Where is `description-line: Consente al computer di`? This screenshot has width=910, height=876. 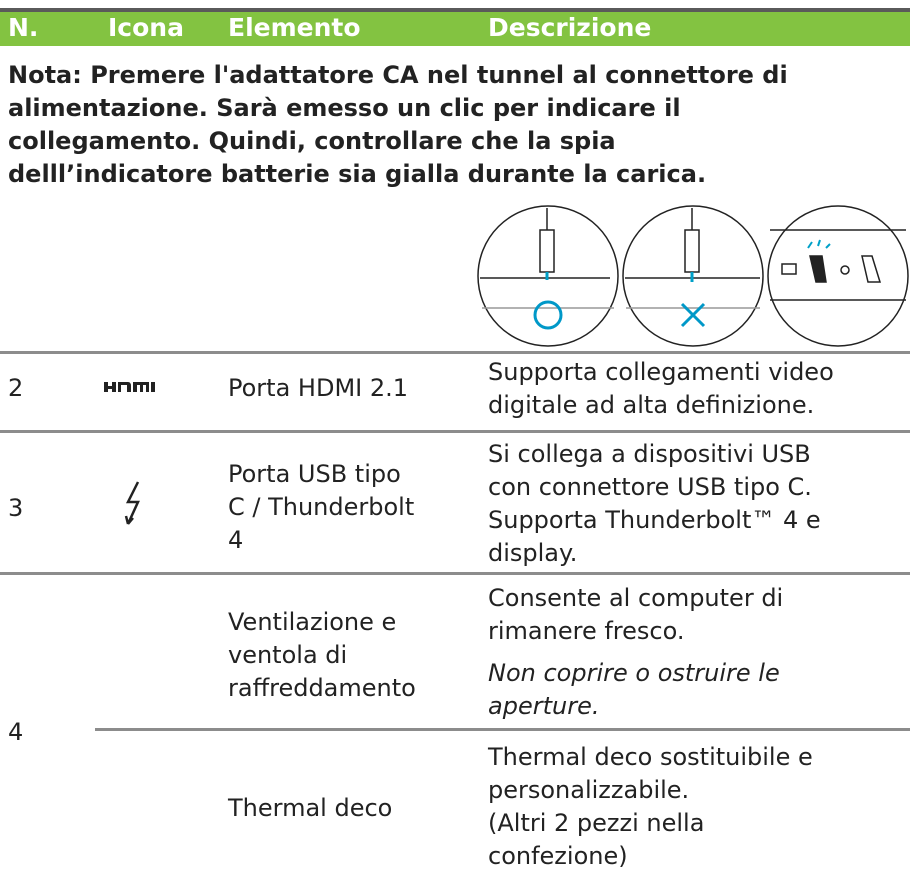
description-line: Consente al computer di is located at coordinates (636, 598).